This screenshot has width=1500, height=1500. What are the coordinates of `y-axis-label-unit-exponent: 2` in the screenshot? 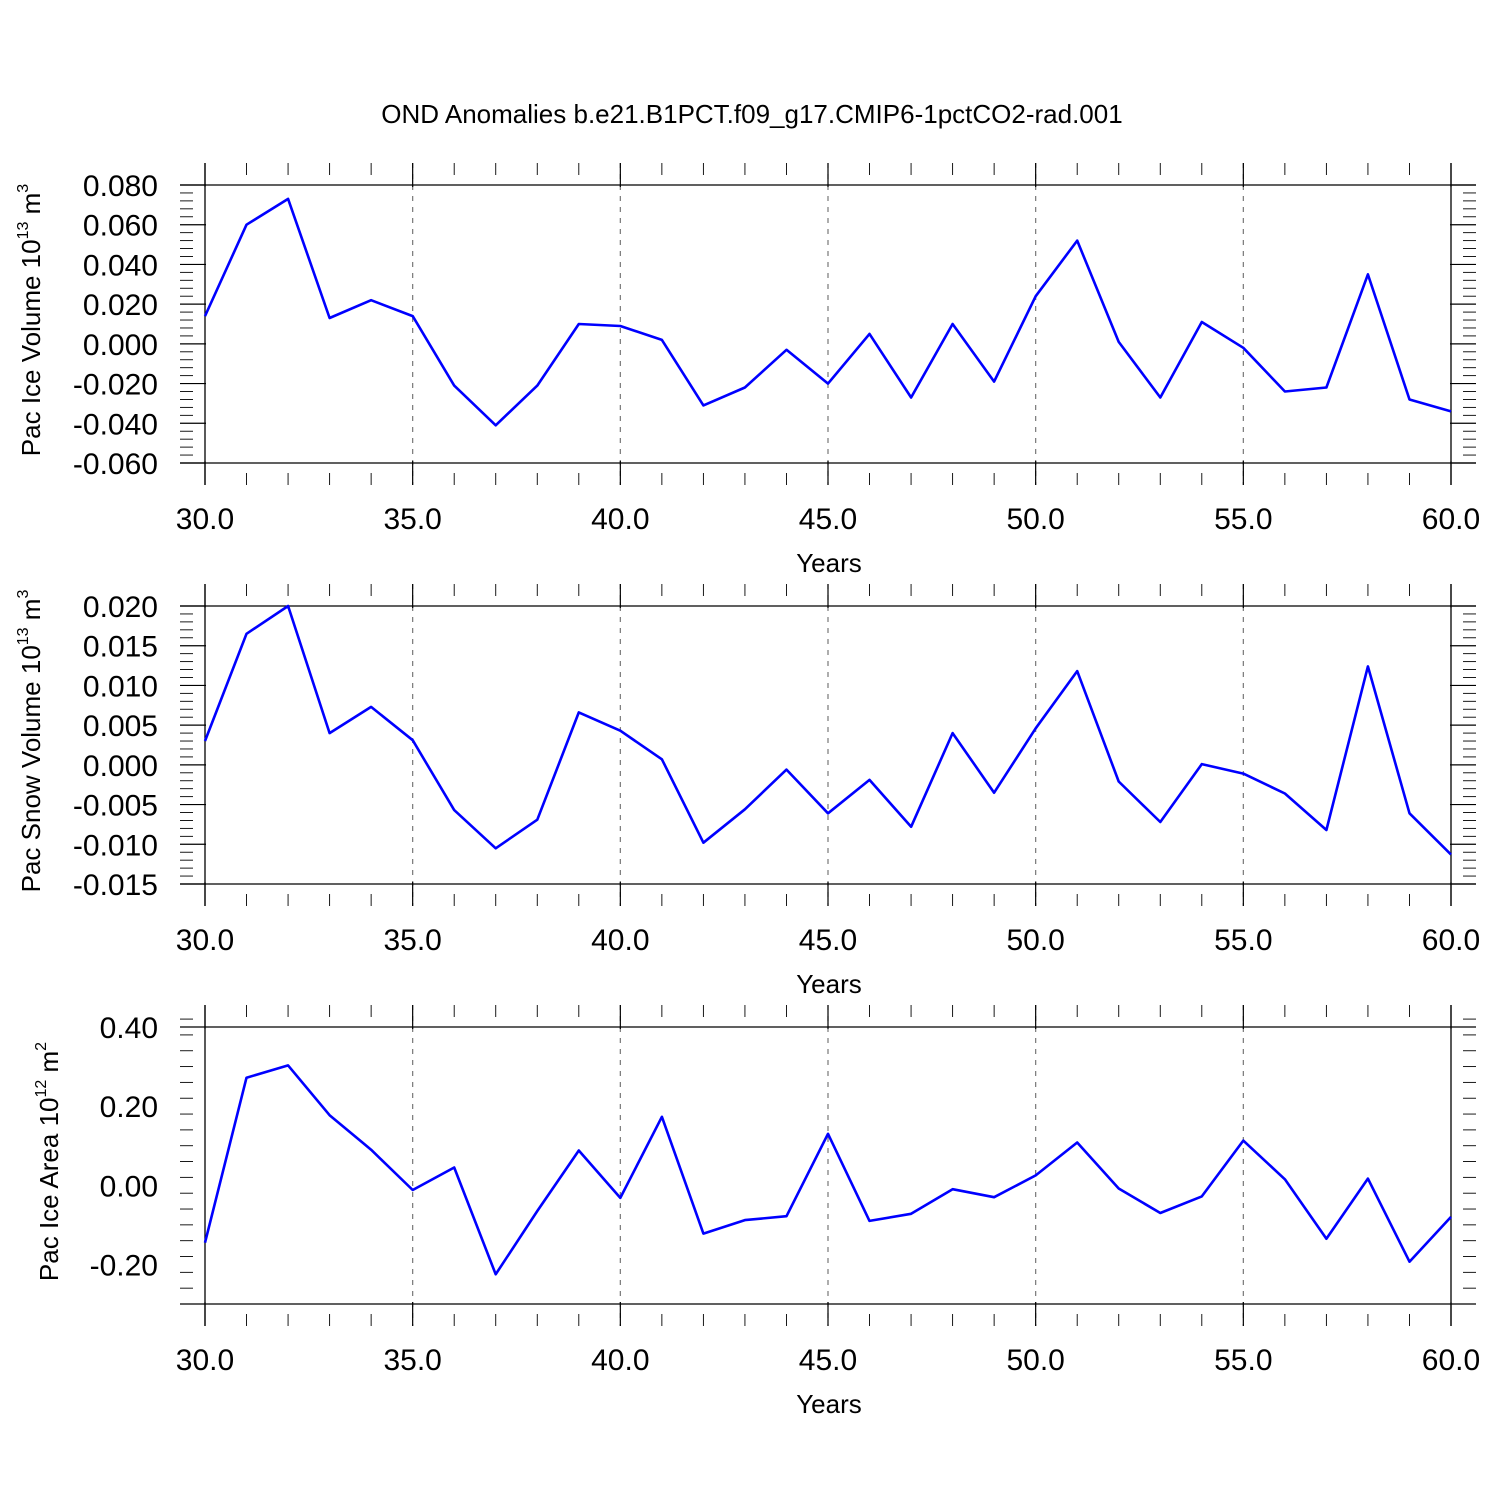 It's located at (41, 1046).